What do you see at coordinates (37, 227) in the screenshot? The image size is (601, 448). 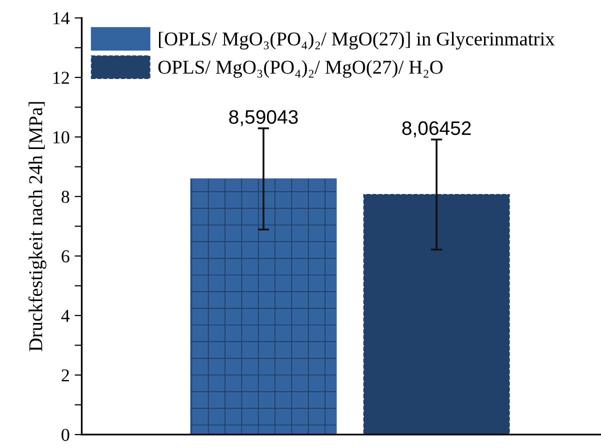 I see `y-axis-title: Druckfestigkeit nach 24h [MPa]` at bounding box center [37, 227].